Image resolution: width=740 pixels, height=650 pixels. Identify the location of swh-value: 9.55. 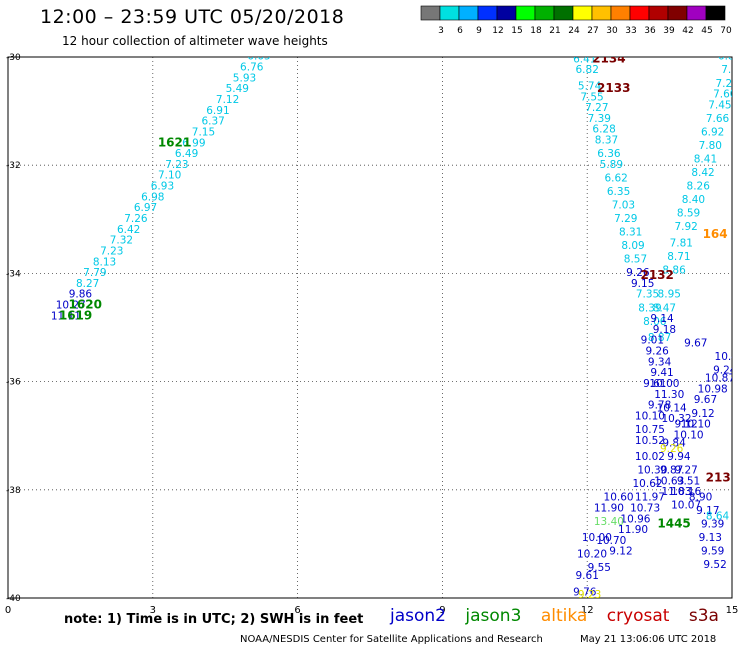
(599, 568).